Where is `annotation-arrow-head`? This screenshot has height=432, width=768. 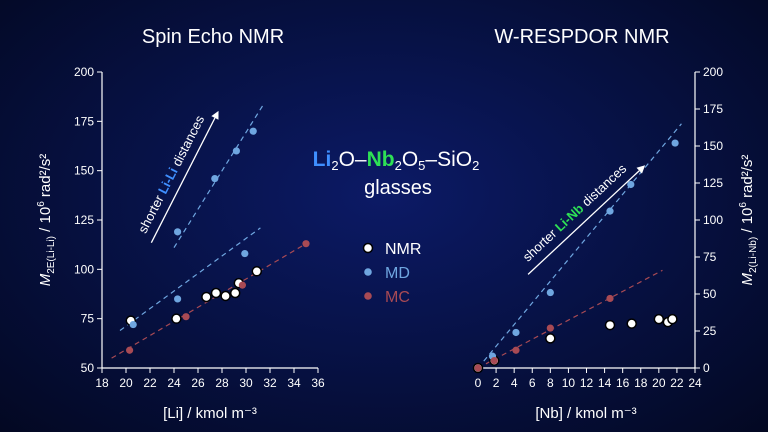
annotation-arrow-head is located at coordinates (215, 115).